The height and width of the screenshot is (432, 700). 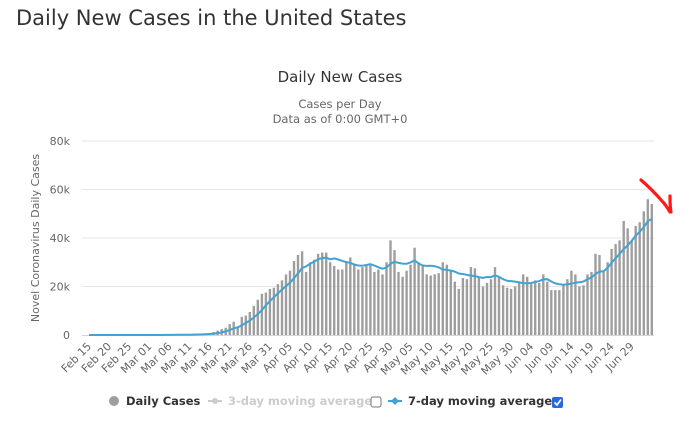 I want to click on legend-item-7-day-moving-average: 7-day moving average, so click(x=470, y=401).